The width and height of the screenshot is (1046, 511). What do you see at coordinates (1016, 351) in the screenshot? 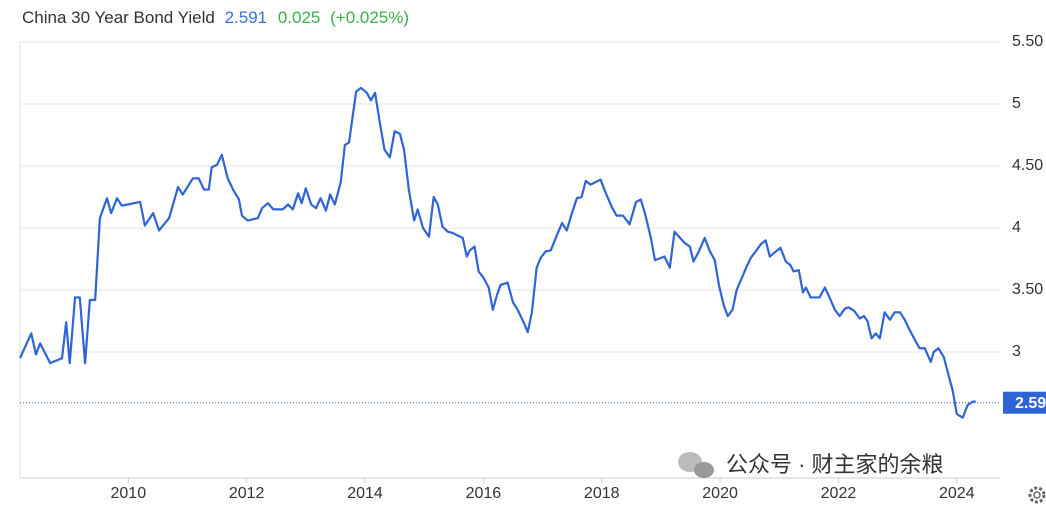
I see `y-tick-label: 3` at bounding box center [1016, 351].